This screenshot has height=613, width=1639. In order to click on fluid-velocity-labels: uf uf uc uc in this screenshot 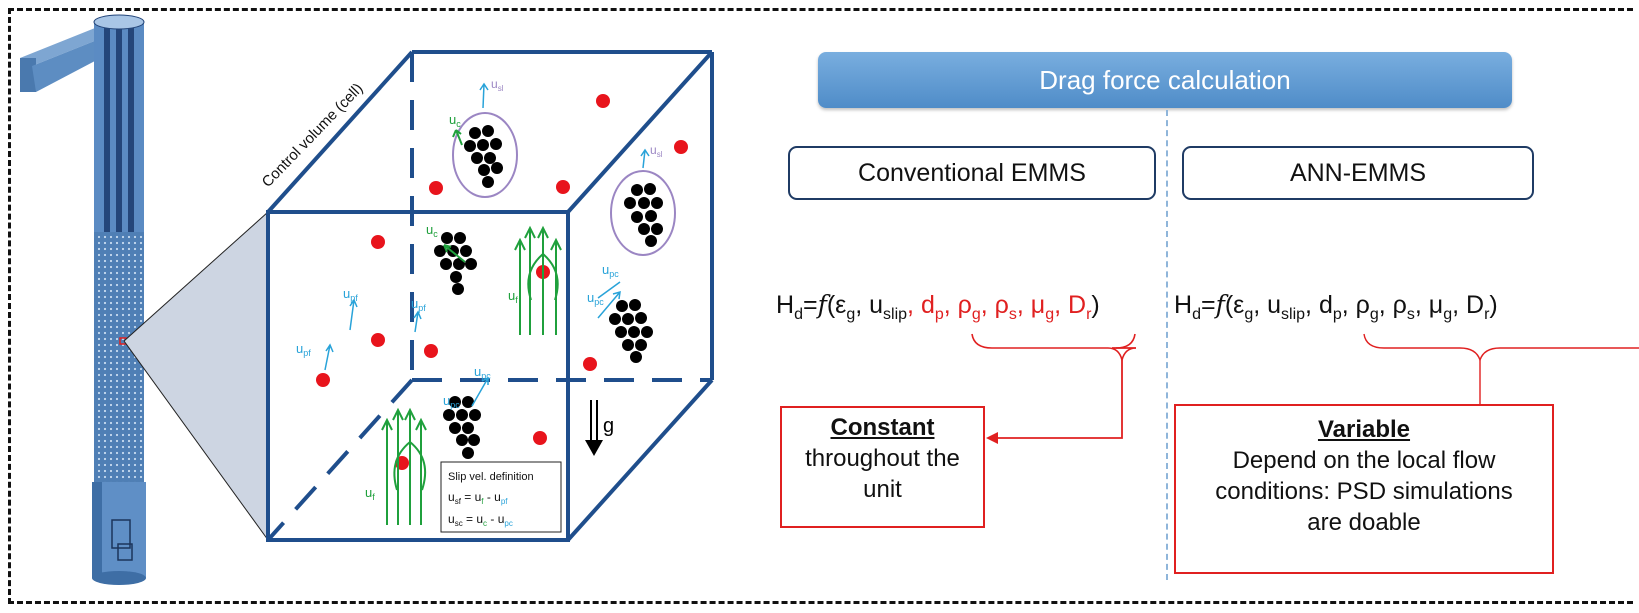, I will do `click(441, 307)`.